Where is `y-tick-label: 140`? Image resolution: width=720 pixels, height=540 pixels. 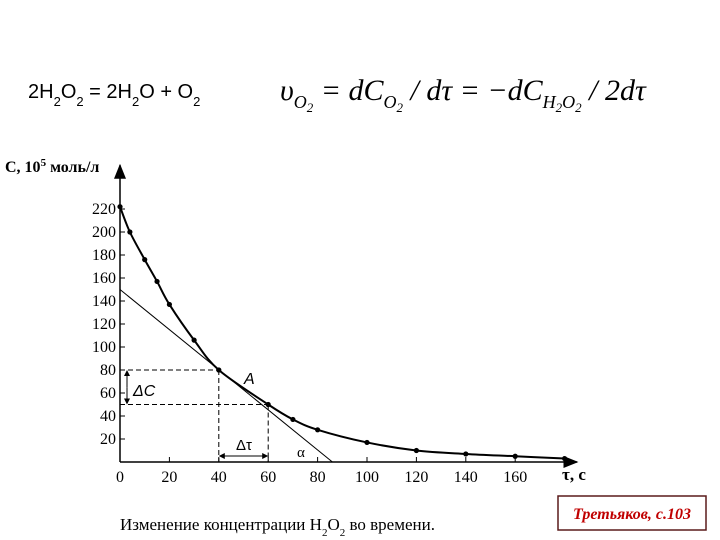
y-tick-label: 140 is located at coordinates (104, 301).